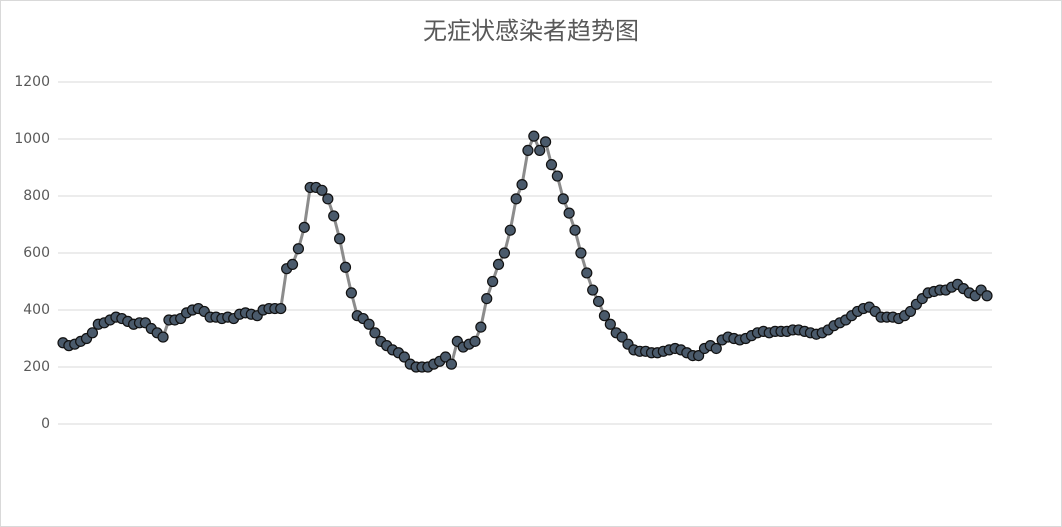  I want to click on y-tick-label: 600, so click(36, 253).